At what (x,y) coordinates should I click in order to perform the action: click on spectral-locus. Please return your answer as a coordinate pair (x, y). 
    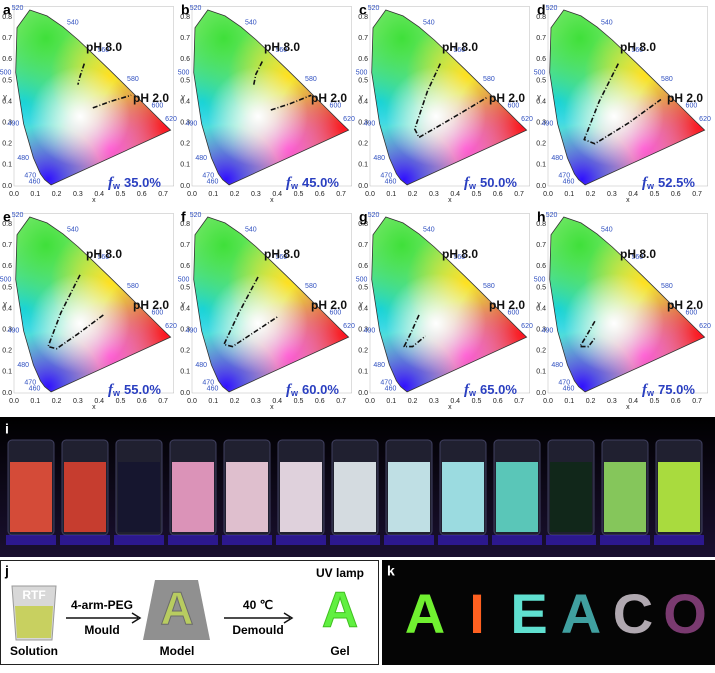
    Looking at the image, I should click on (93, 304).